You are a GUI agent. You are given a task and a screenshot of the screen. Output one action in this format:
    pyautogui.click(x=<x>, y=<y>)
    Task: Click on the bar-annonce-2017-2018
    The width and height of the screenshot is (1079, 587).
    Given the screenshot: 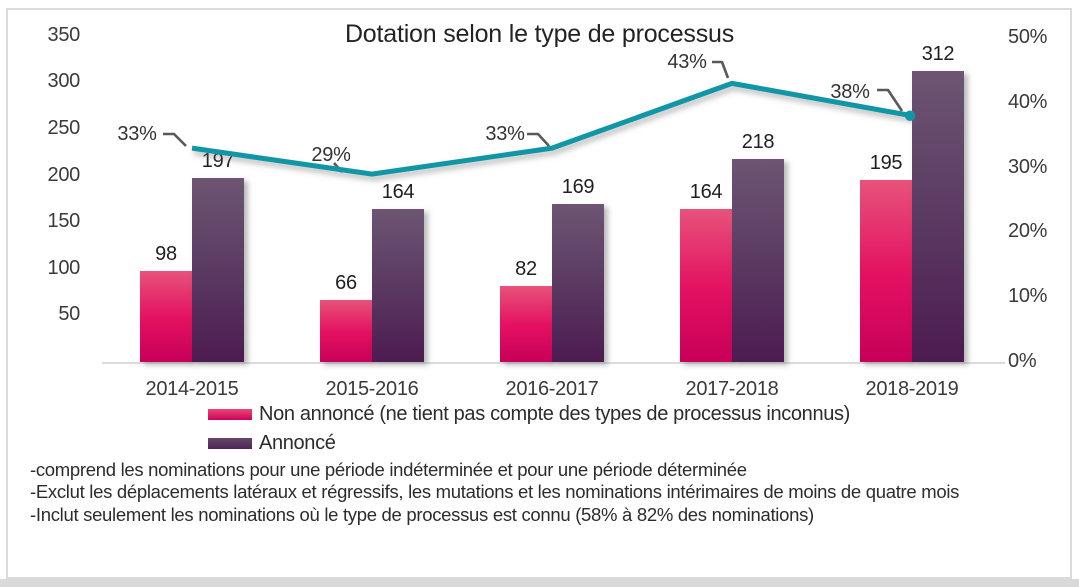 What is the action you would take?
    pyautogui.click(x=758, y=260)
    